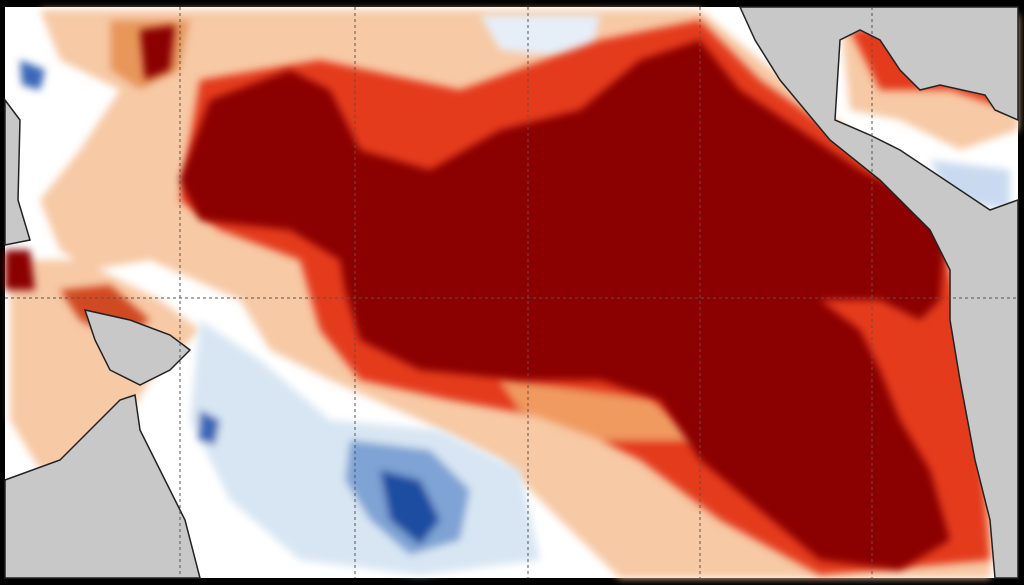 Image resolution: width=1024 pixels, height=585 pixels. Describe the element at coordinates (102, 486) in the screenshot. I see `australia` at that location.